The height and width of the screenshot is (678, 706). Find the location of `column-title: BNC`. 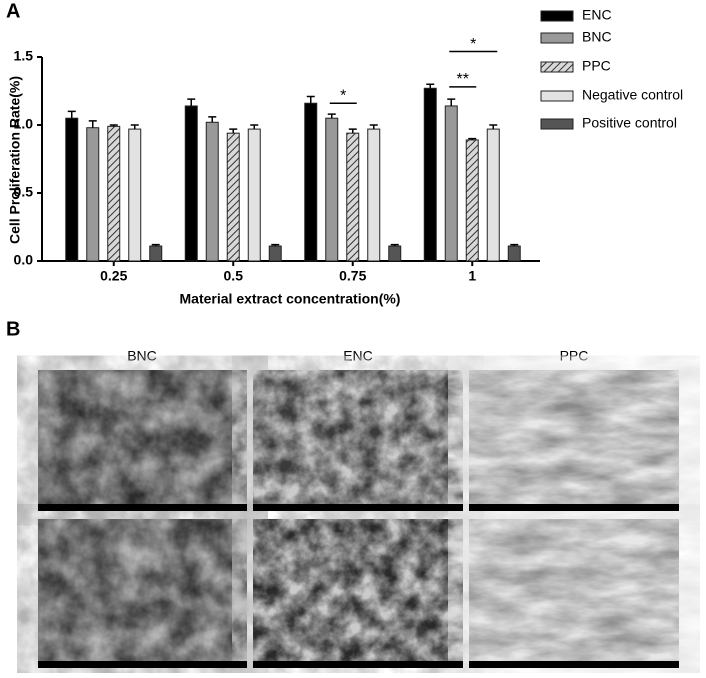

column-title: BNC is located at coordinates (142, 356).